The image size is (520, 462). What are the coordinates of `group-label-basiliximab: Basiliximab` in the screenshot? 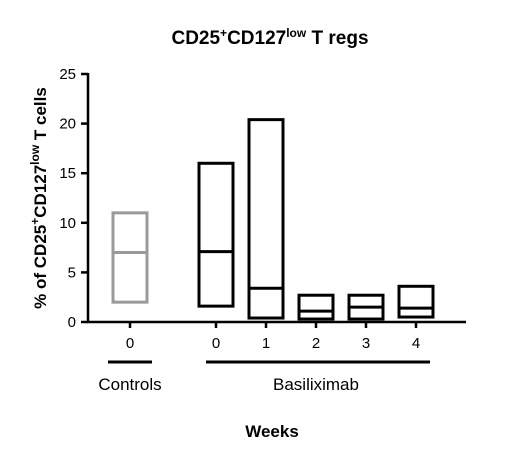 It's located at (316, 384).